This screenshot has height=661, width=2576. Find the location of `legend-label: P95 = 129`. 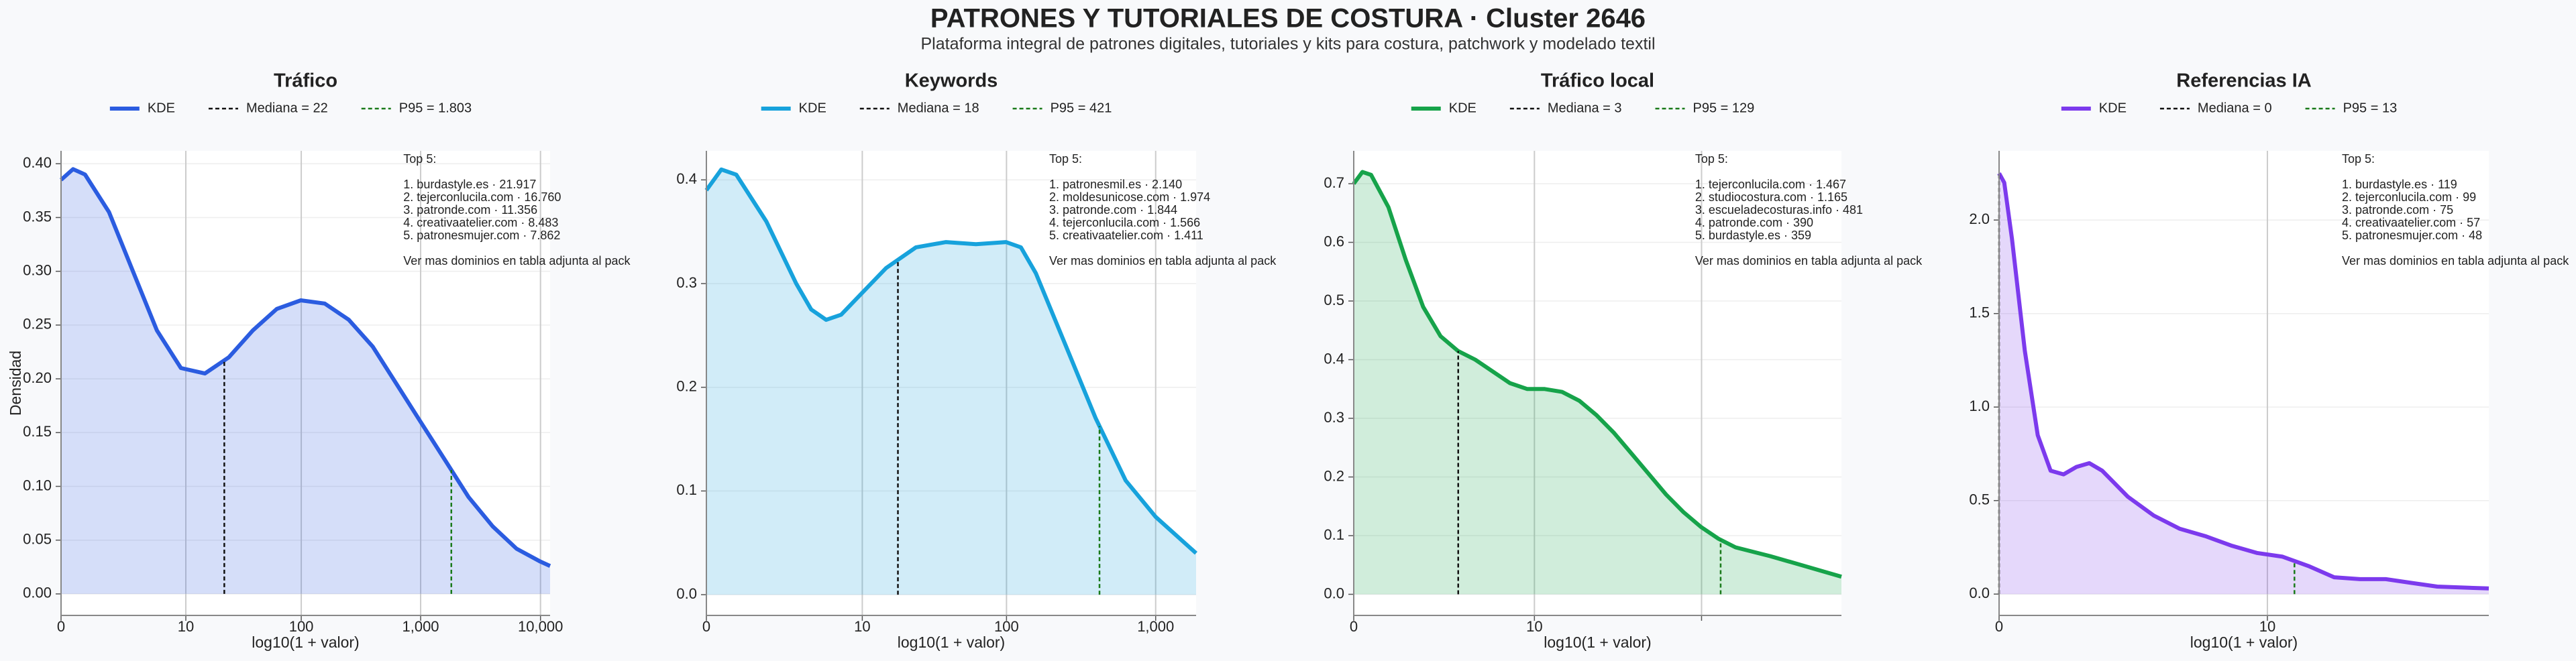

legend-label: P95 = 129 is located at coordinates (1724, 108).